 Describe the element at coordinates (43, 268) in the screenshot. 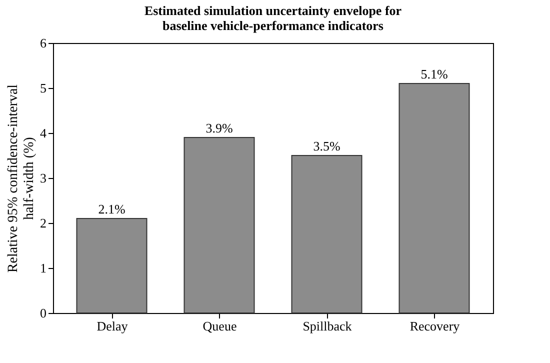

I see `y-tick-label: 1` at that location.